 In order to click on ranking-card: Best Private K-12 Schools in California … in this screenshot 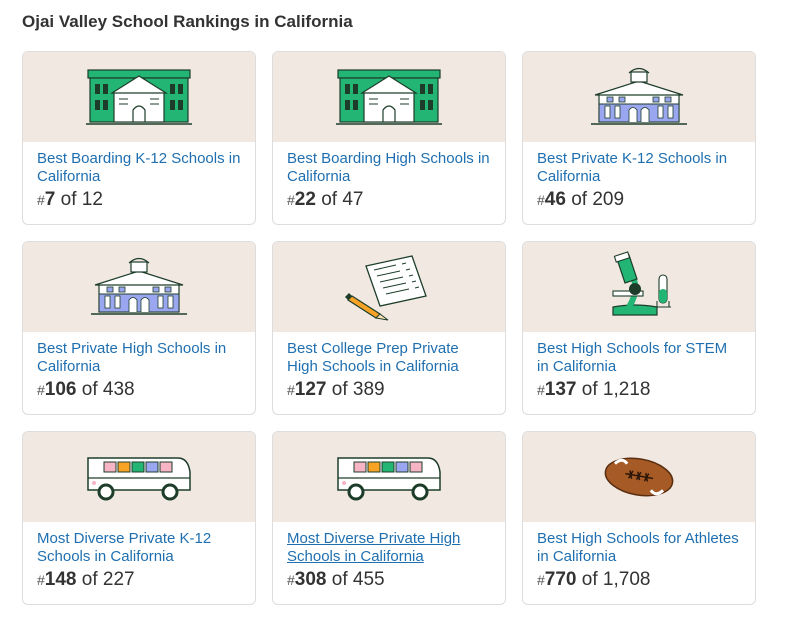, I will do `click(639, 138)`.